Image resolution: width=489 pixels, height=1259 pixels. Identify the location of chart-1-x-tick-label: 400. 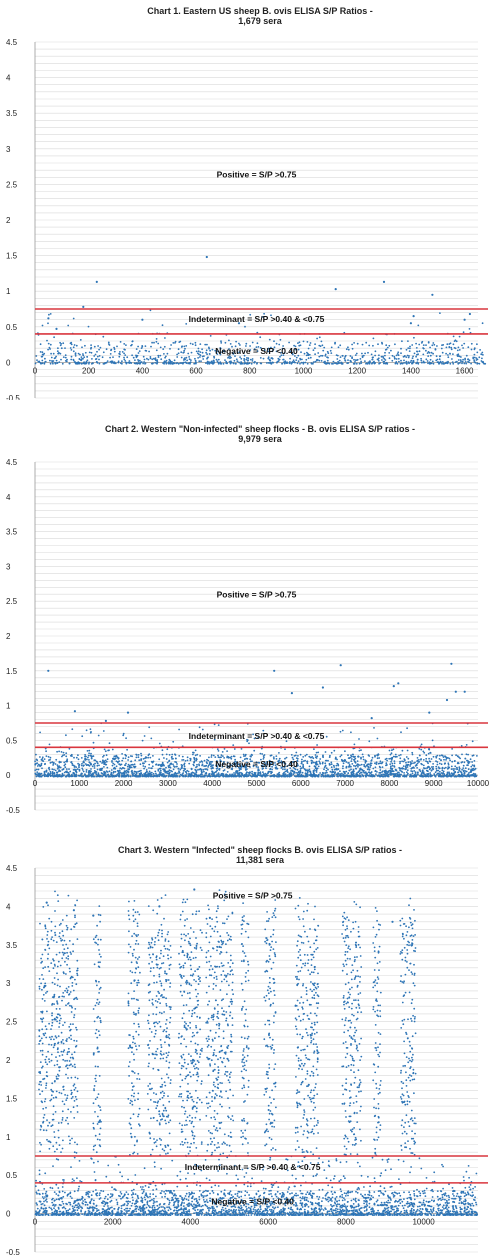
(143, 370).